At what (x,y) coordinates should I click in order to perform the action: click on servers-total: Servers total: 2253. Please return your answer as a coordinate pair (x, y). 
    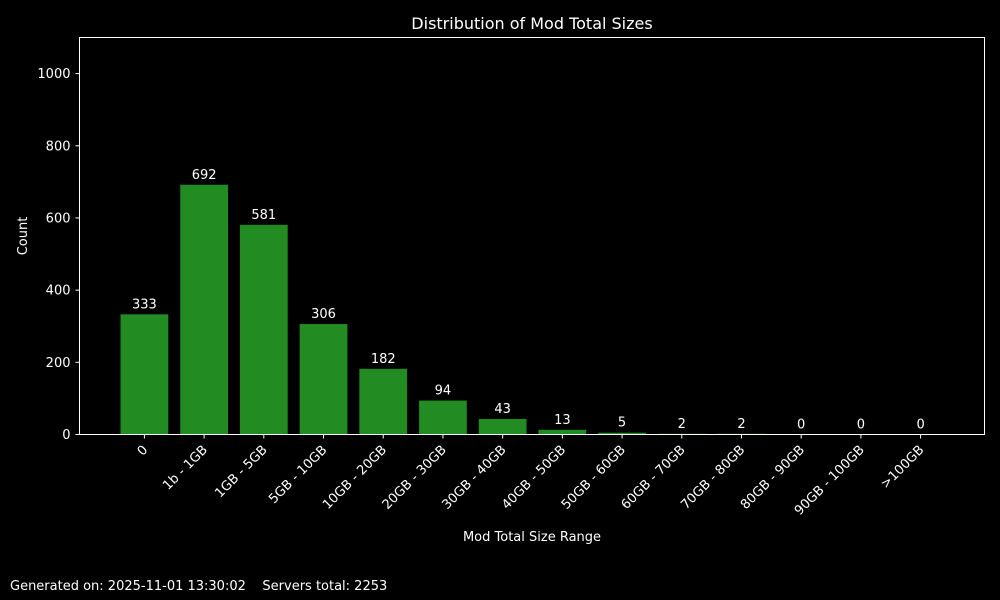
    Looking at the image, I should click on (325, 586).